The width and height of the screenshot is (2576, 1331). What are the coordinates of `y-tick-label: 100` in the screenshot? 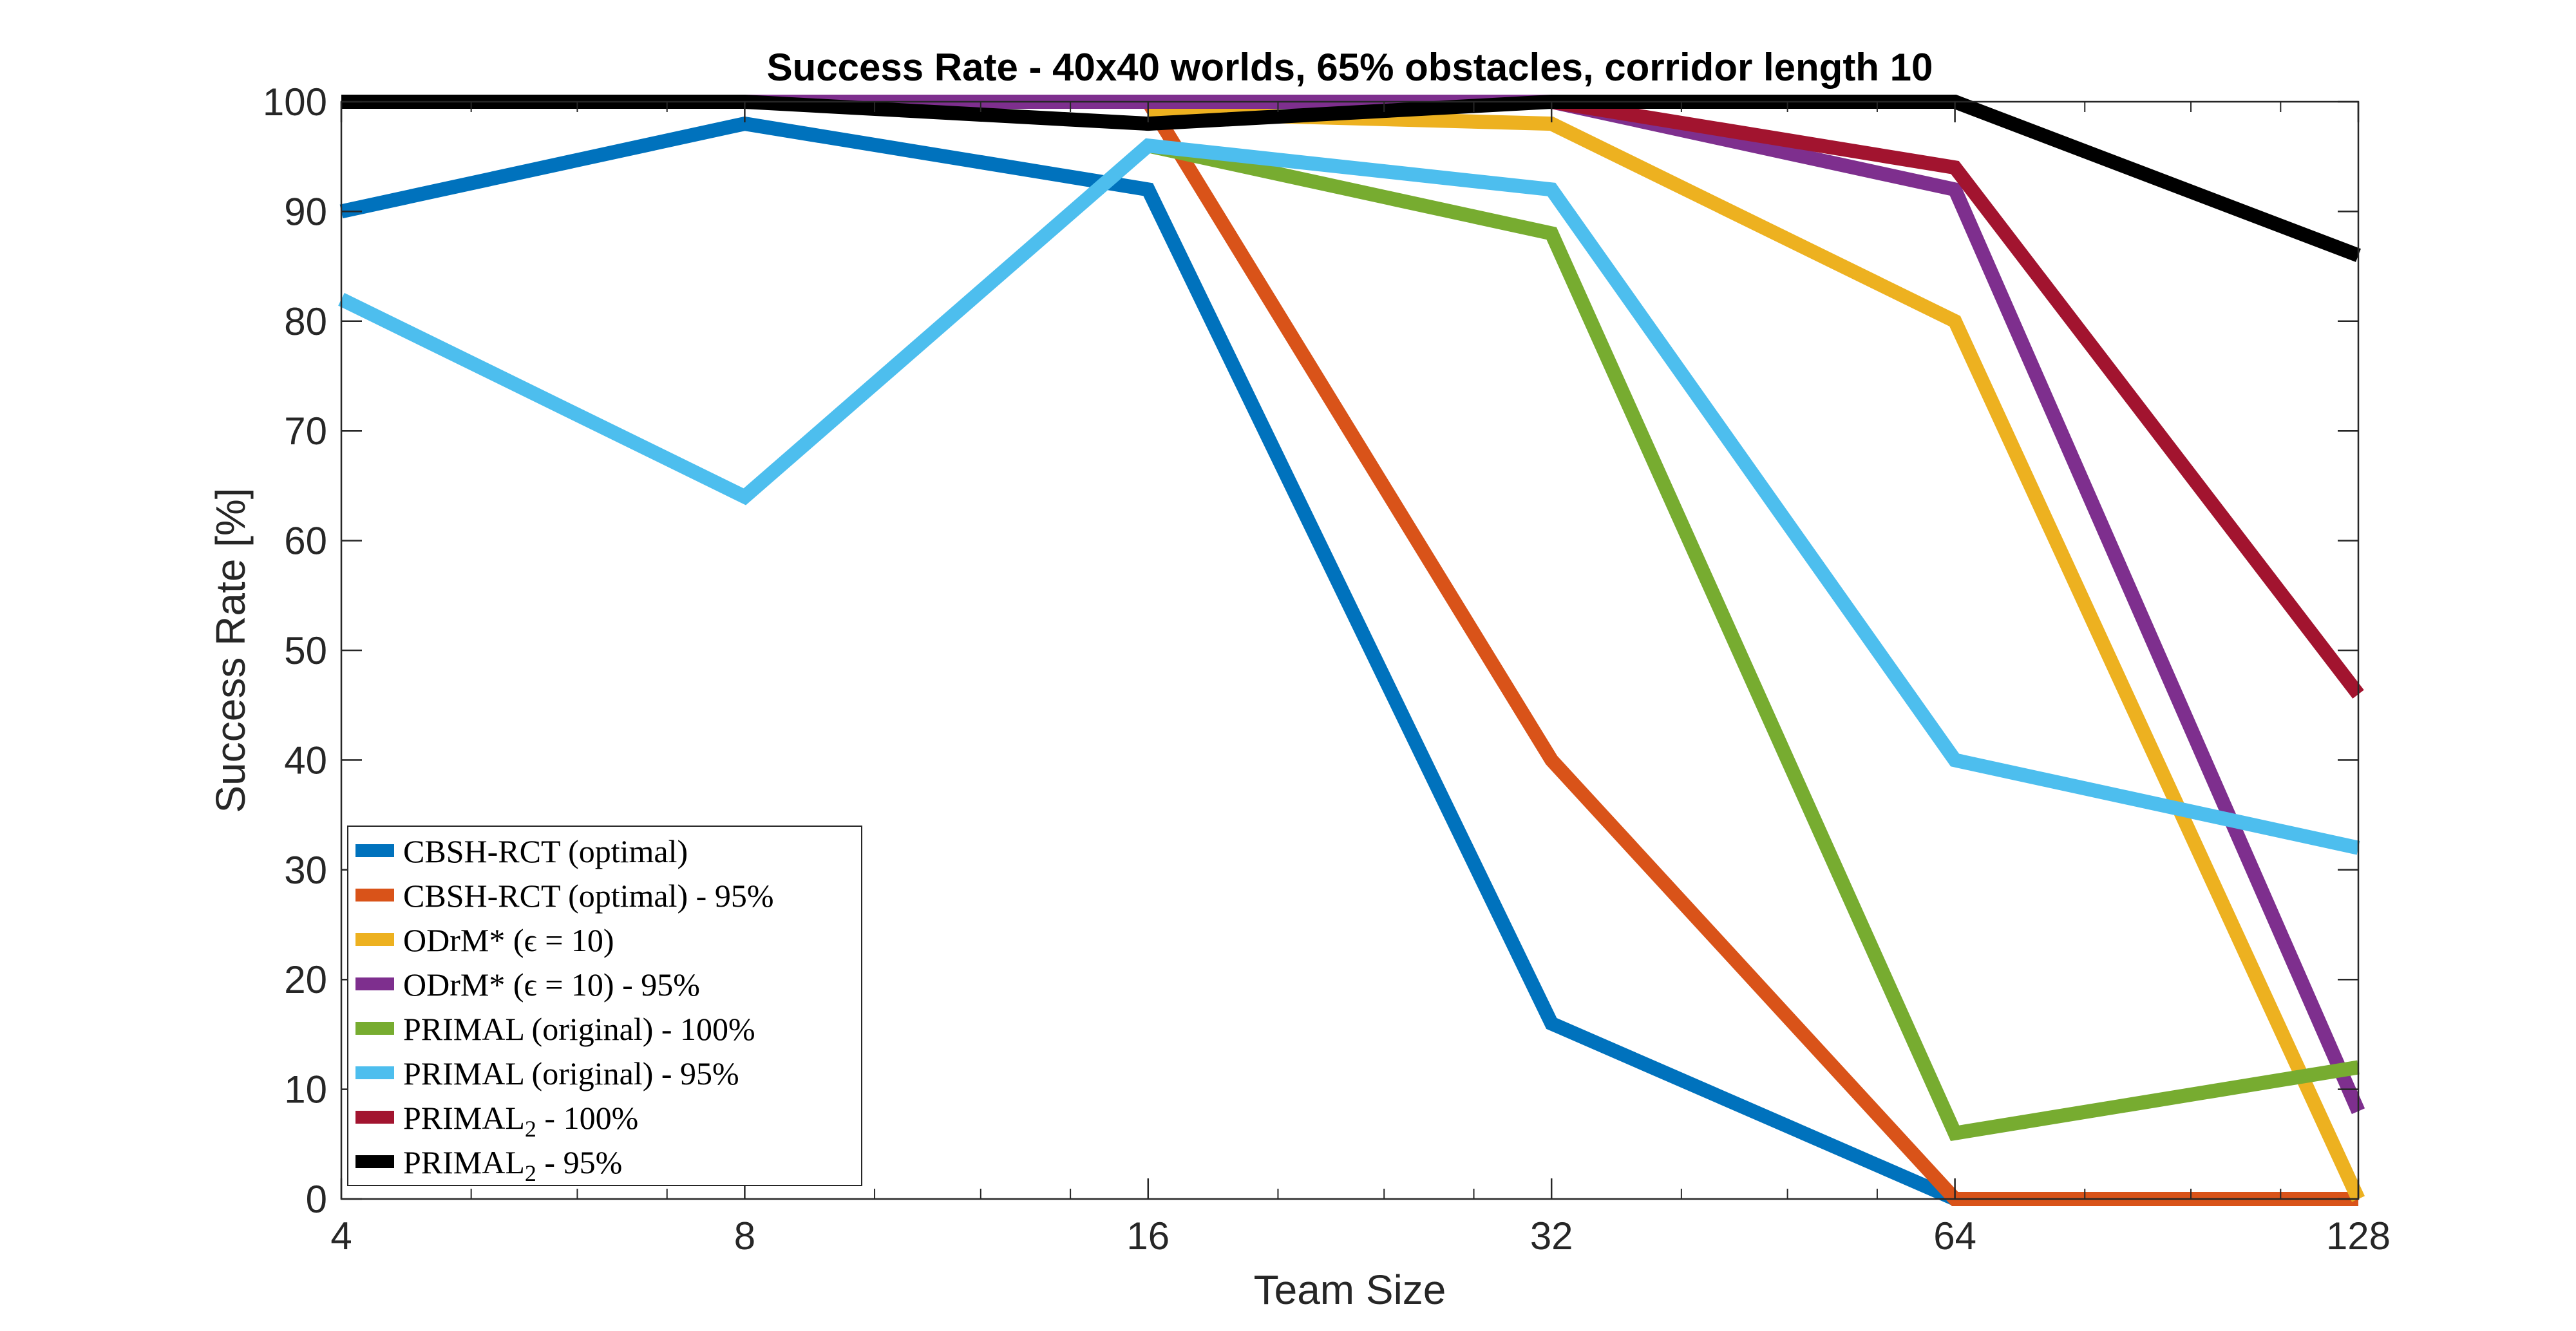 It's located at (295, 102).